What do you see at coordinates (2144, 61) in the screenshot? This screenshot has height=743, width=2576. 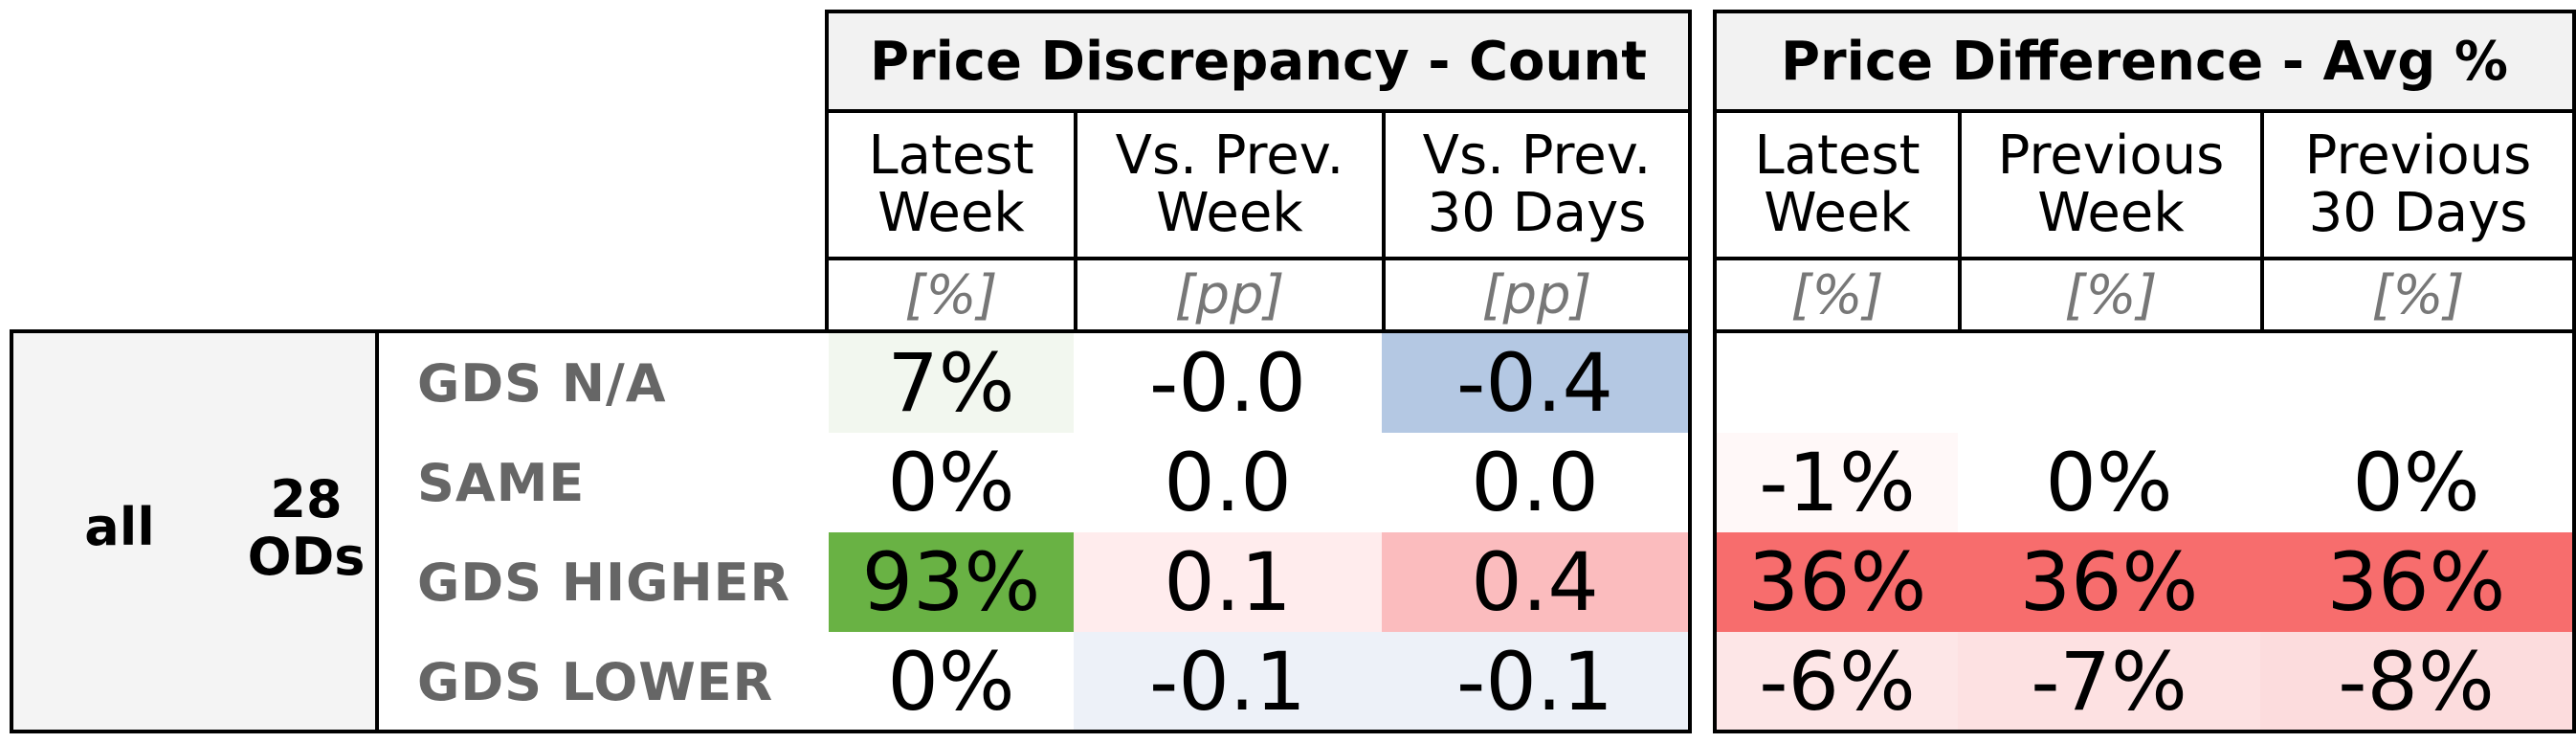 I see `group-title-price-difference: Price Difference - Avg %` at bounding box center [2144, 61].